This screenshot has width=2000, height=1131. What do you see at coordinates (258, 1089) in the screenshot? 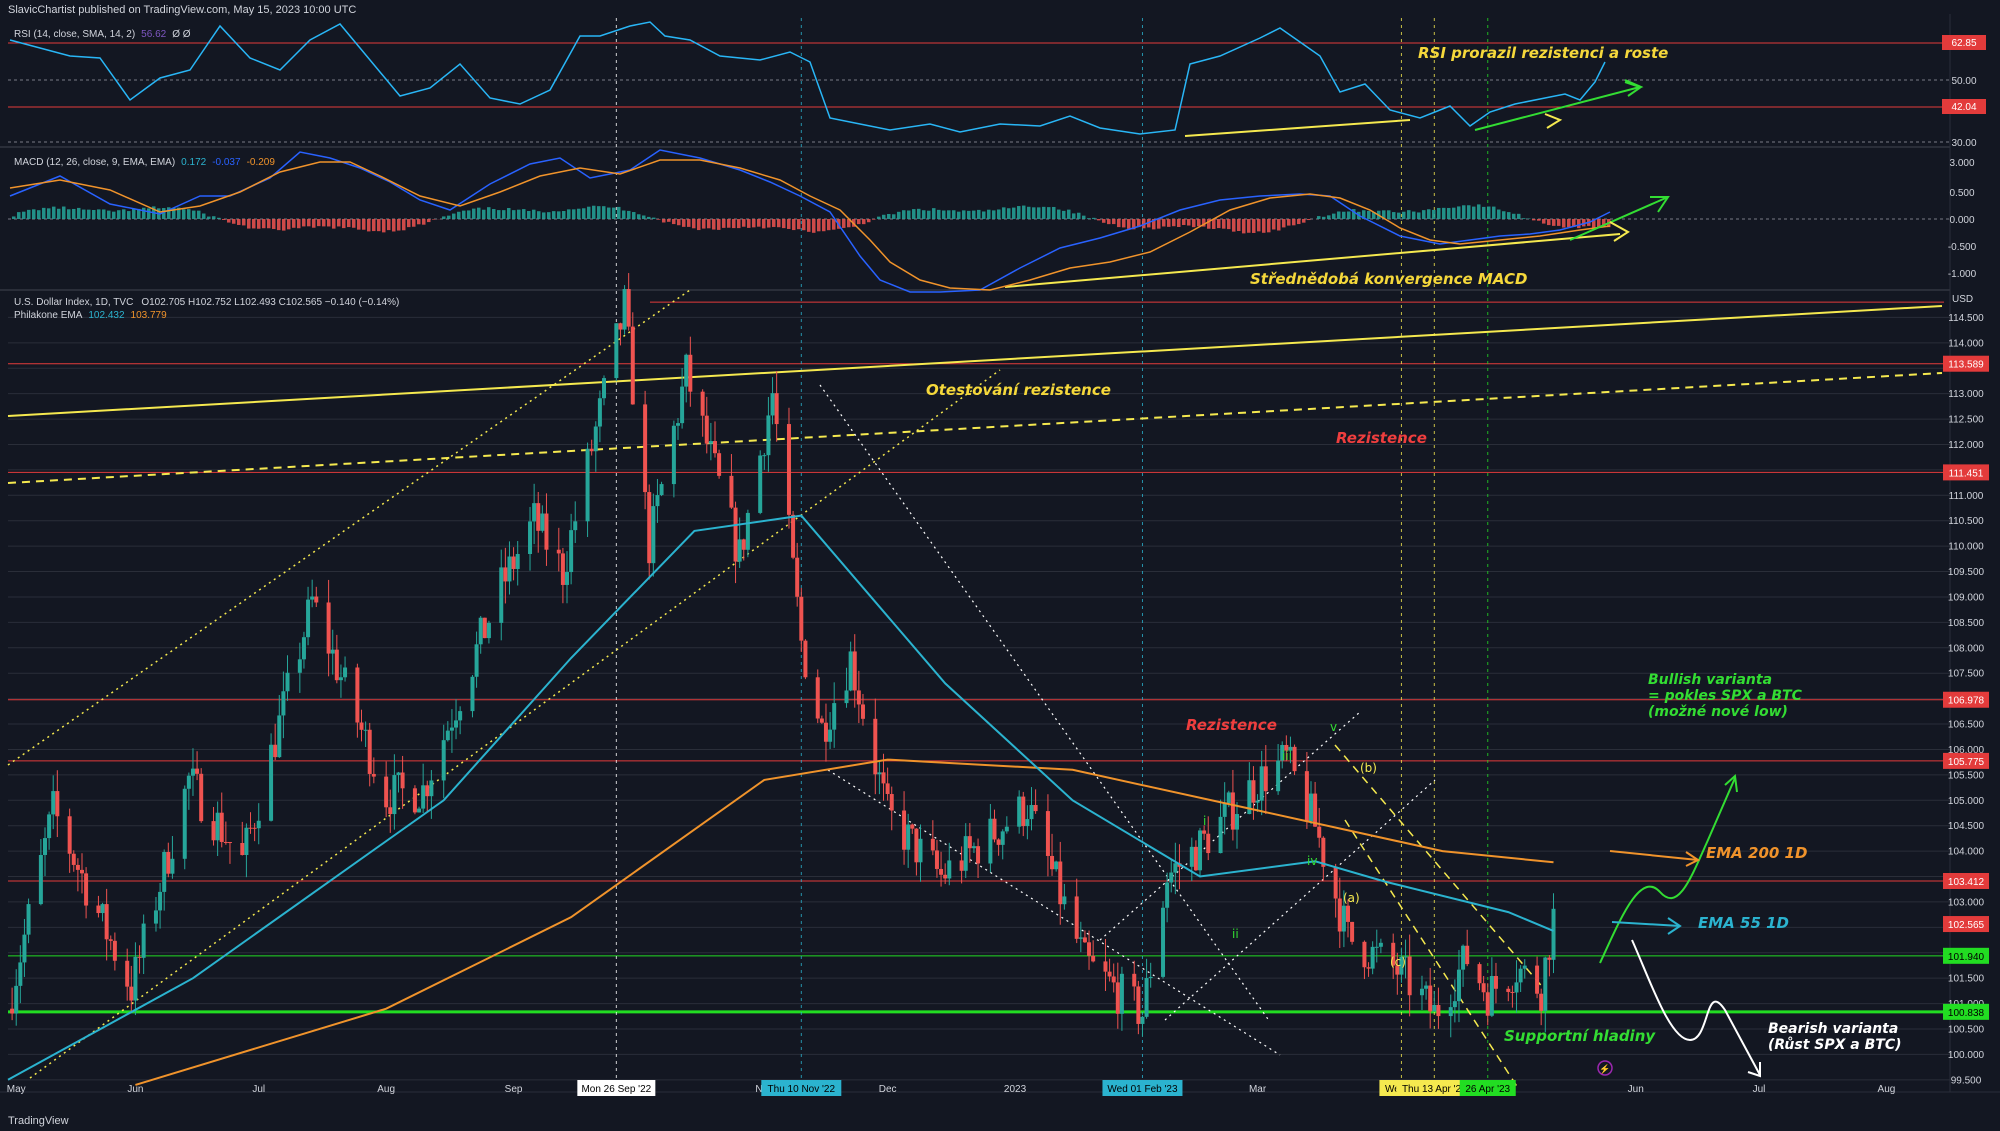
I see `time-axis-label: Jul` at bounding box center [258, 1089].